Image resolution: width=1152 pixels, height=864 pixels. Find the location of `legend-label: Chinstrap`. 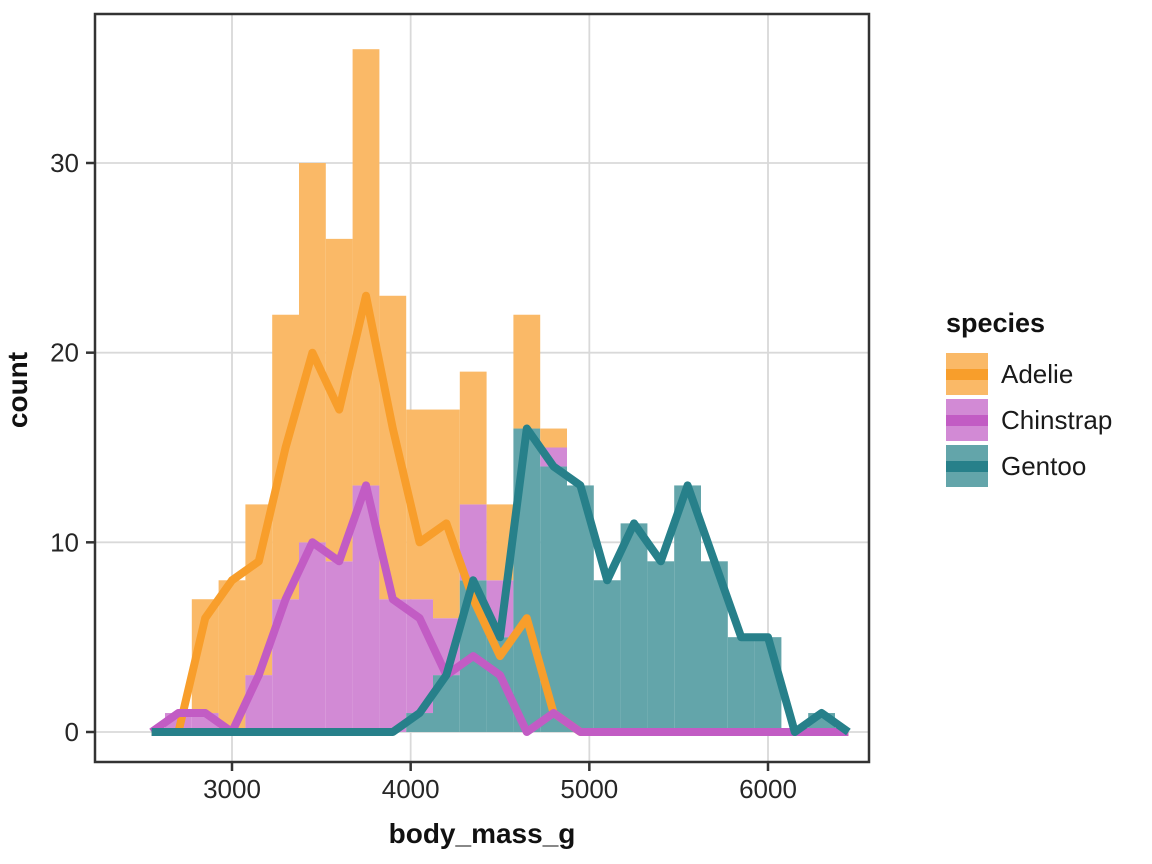

legend-label: Chinstrap is located at coordinates (1057, 419).